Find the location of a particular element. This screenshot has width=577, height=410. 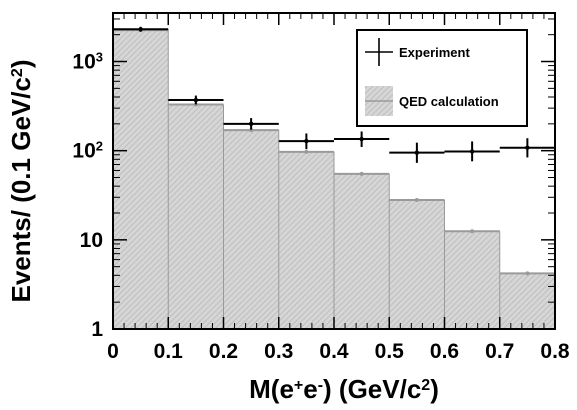

x-tick-label: 0.4 is located at coordinates (334, 351).